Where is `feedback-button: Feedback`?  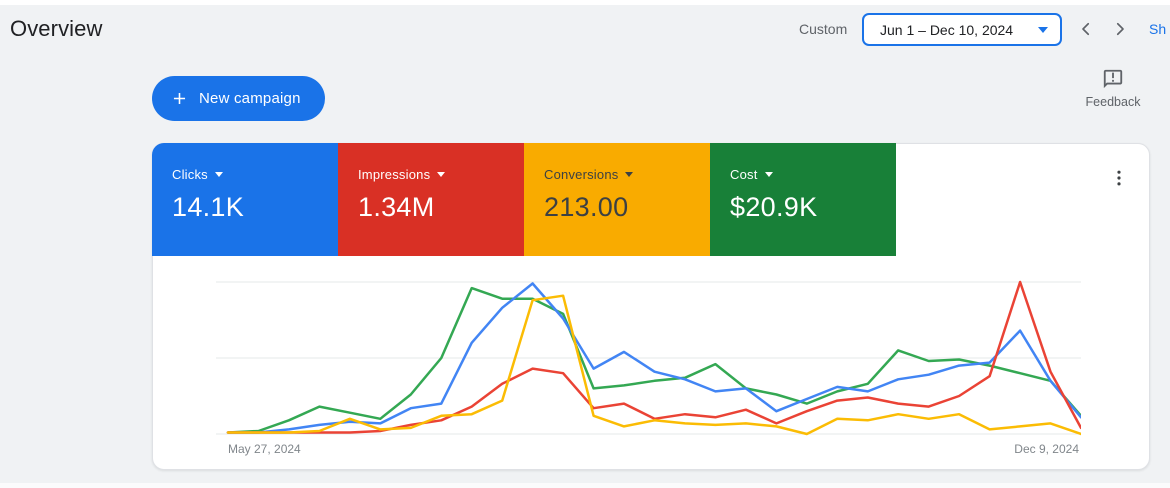
feedback-button: Feedback is located at coordinates (1113, 88).